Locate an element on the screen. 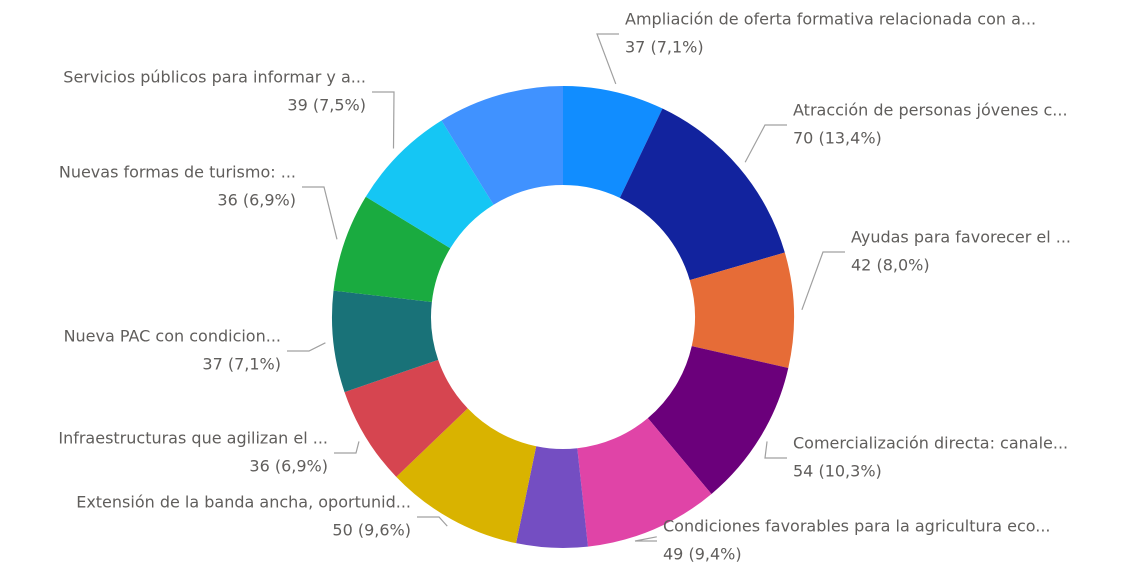 This screenshot has width=1121, height=567. value-label: 70 (13,4%) is located at coordinates (837, 138).